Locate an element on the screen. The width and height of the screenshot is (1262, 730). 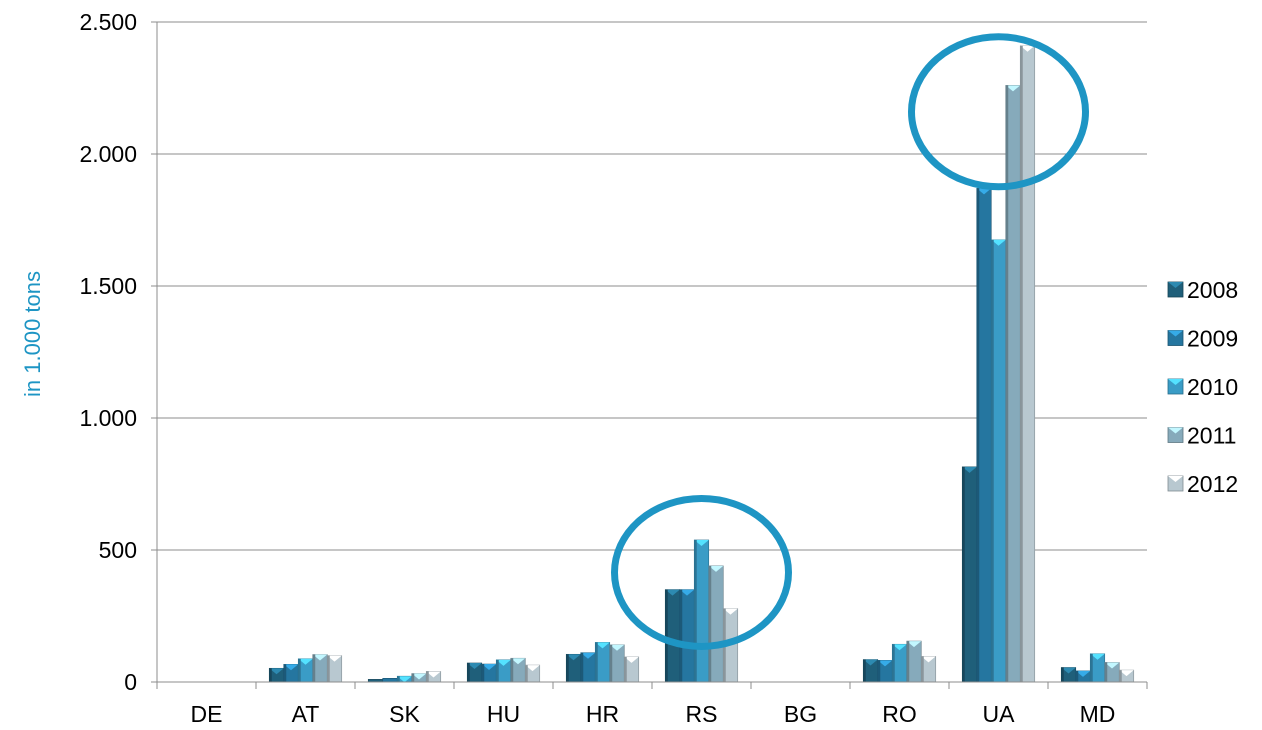
y-tick-label: 500 is located at coordinates (118, 550).